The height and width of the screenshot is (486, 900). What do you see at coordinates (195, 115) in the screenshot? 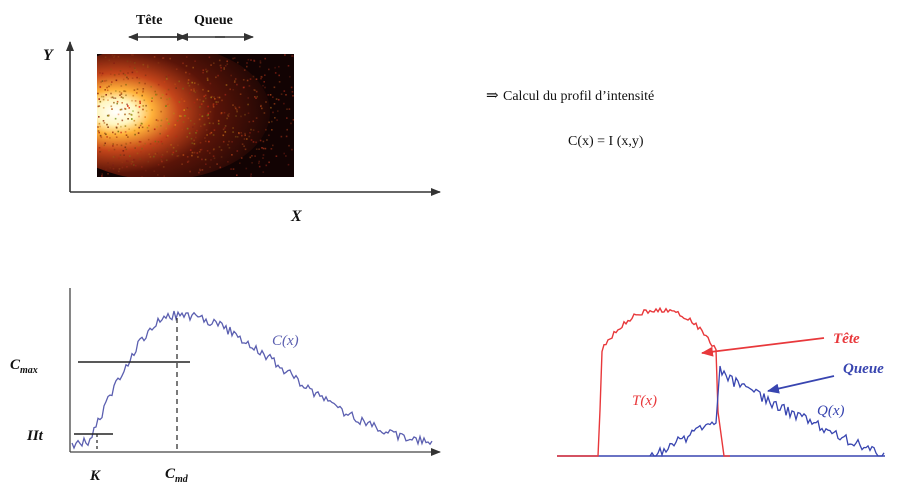
I see `comet-speckles` at bounding box center [195, 115].